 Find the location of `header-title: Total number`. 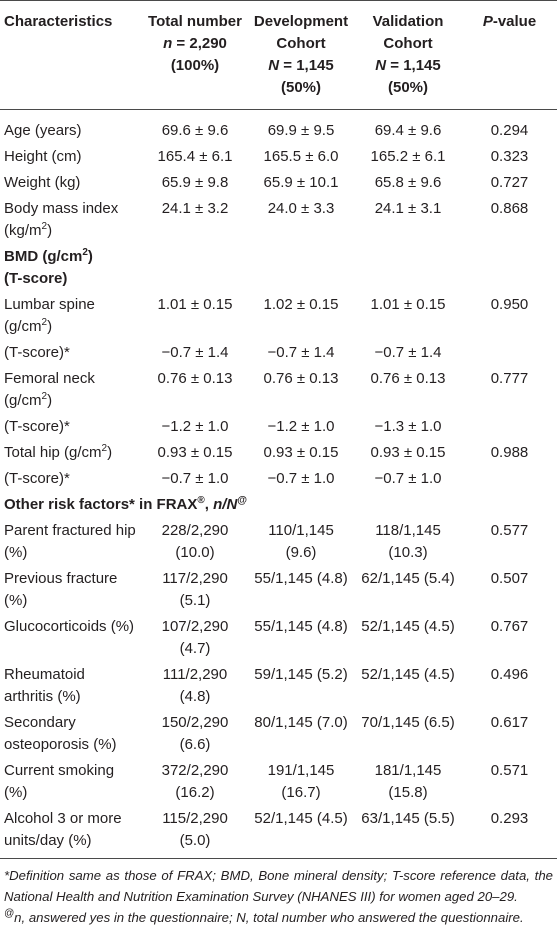

header-title: Total number is located at coordinates (195, 21).